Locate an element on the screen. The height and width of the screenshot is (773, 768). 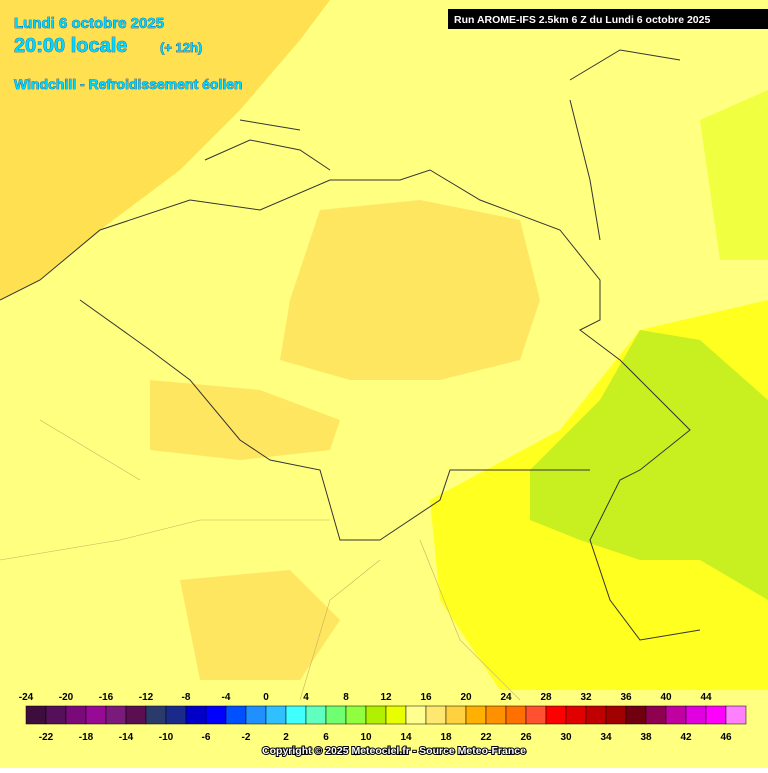
legend-label: -6 is located at coordinates (206, 737).